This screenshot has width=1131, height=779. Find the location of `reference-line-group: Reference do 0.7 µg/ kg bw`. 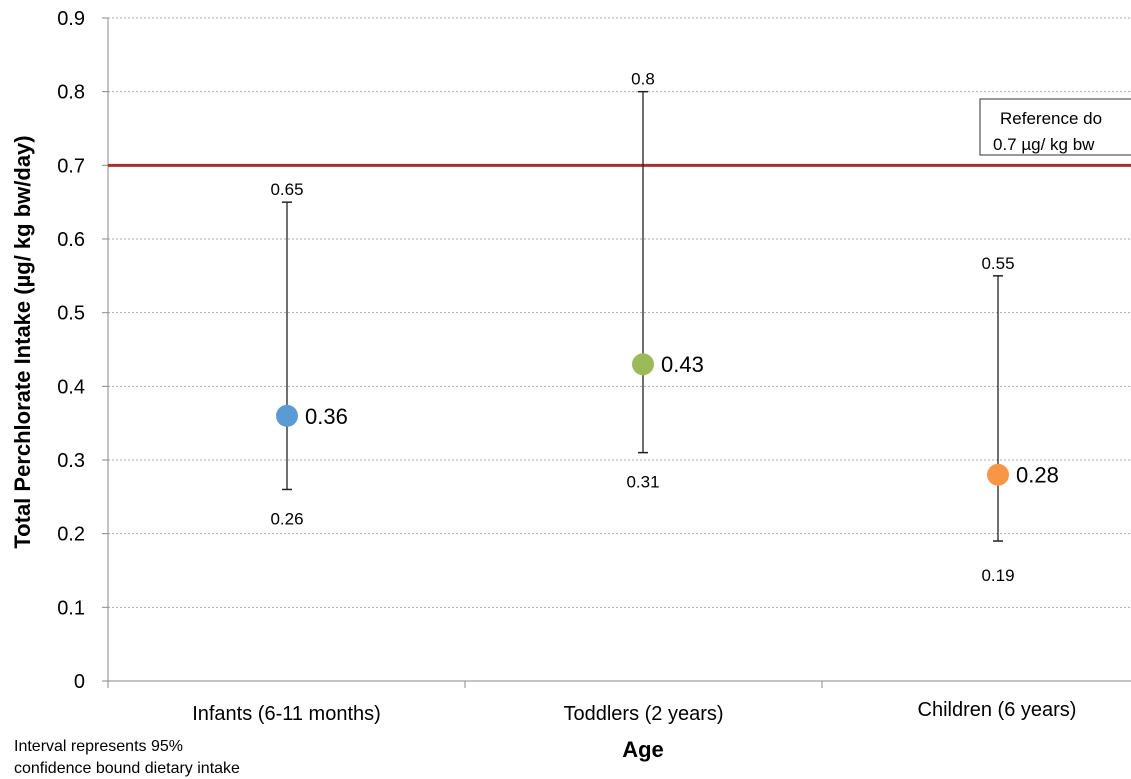

reference-line-group: Reference do 0.7 µg/ kg bw is located at coordinates (619, 132).